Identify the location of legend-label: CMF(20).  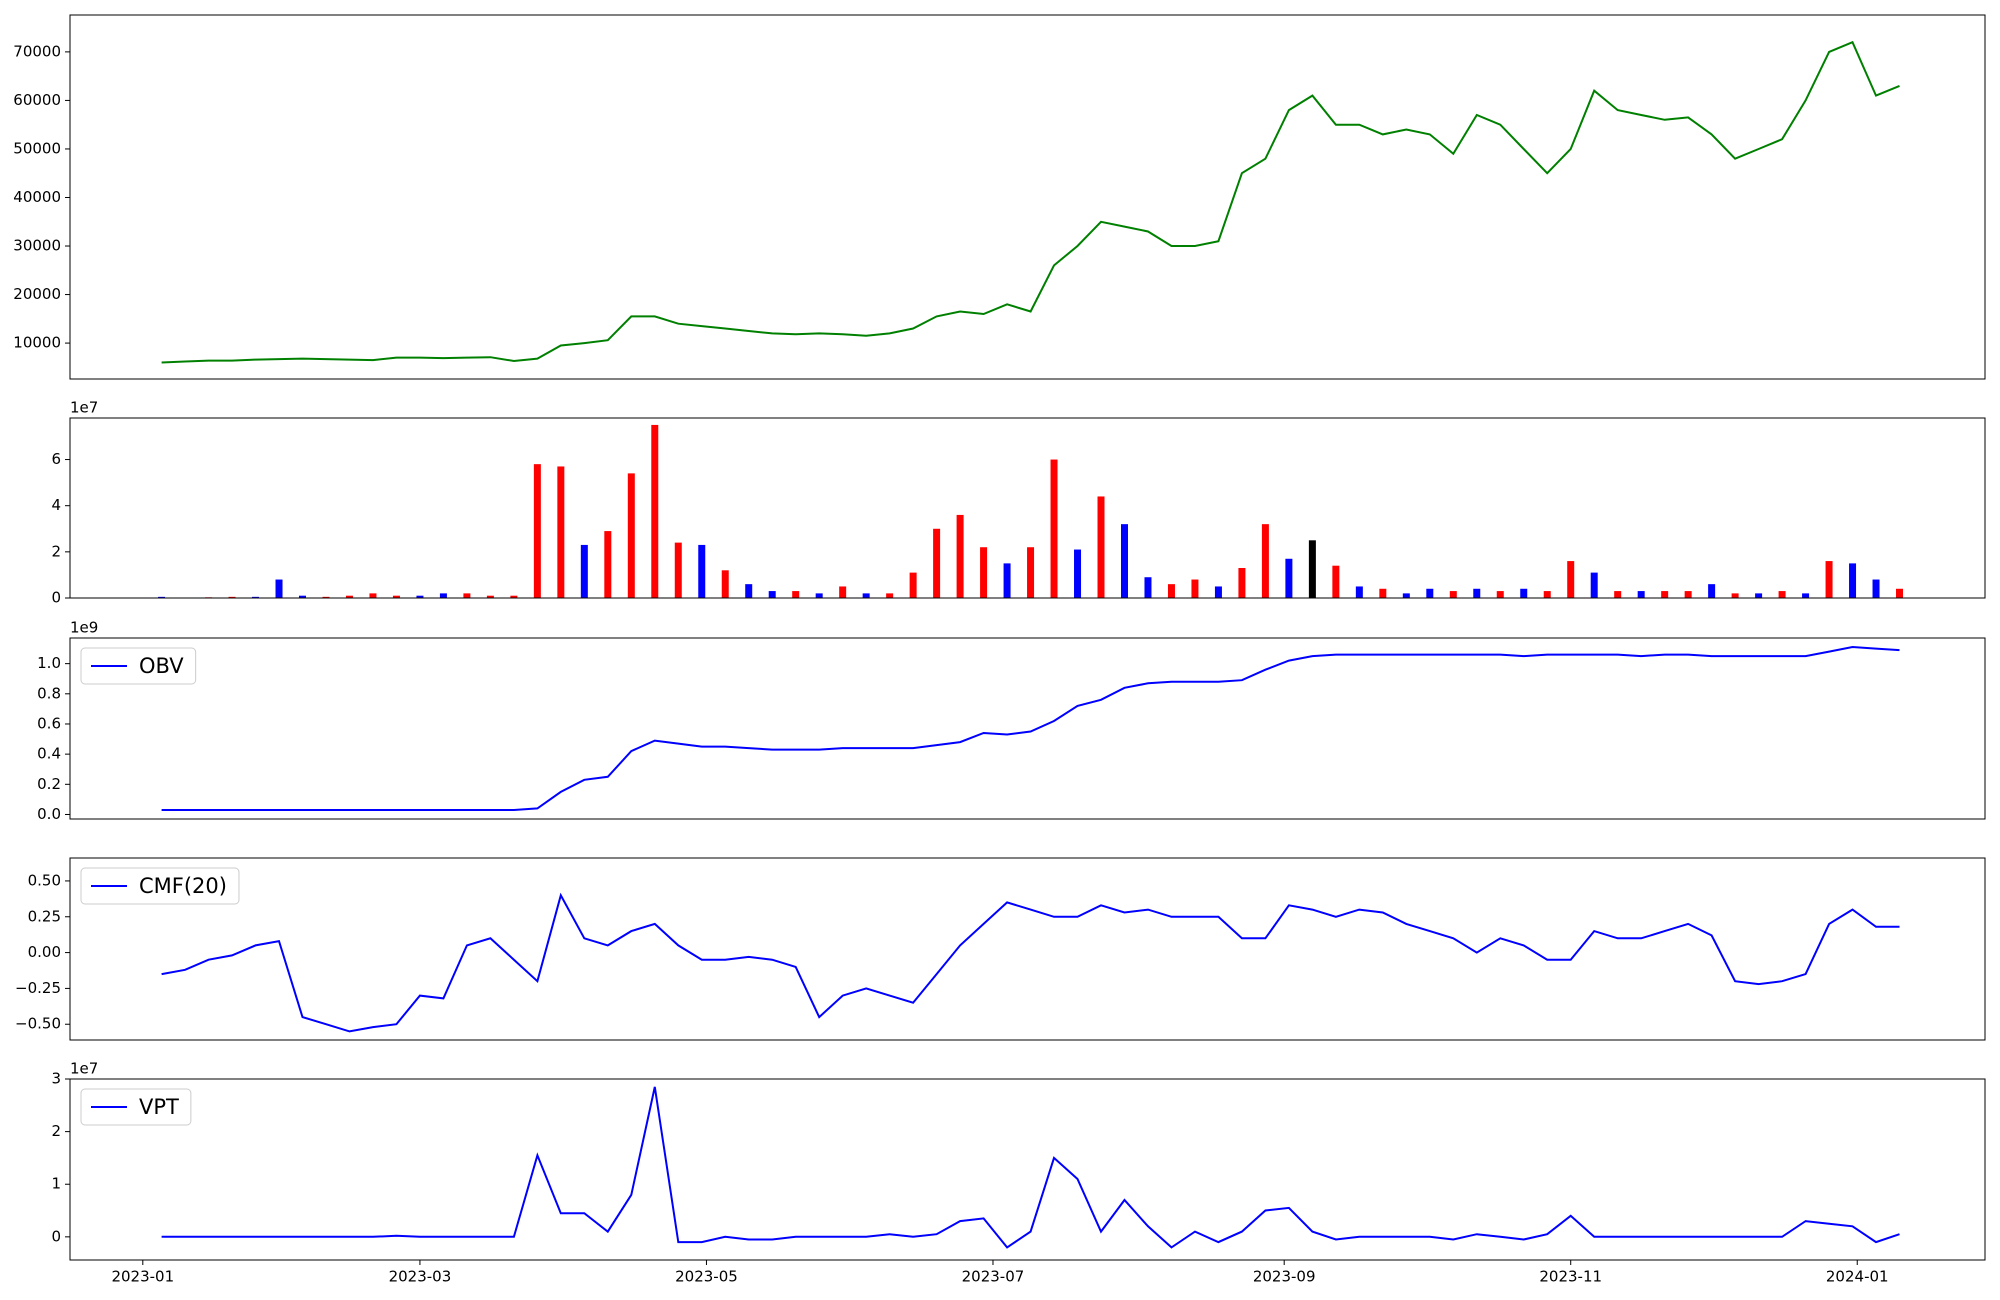
(183, 886).